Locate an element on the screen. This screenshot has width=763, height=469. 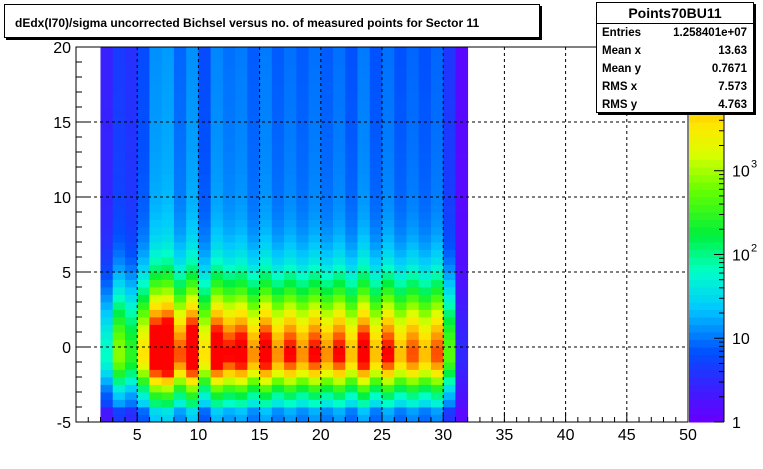
stats-value: 4.763 is located at coordinates (732, 105).